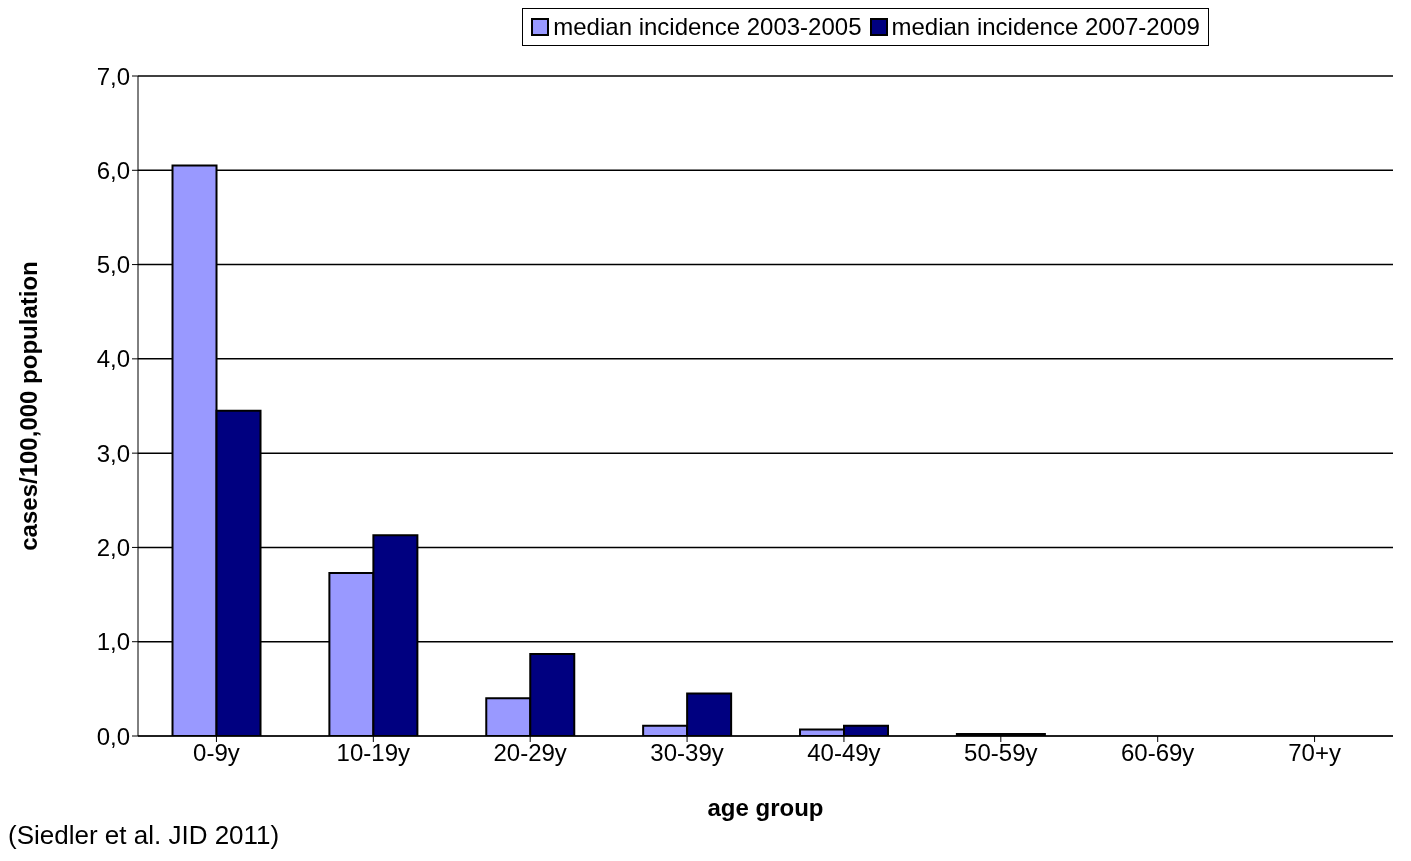 Image resolution: width=1411 pixels, height=861 pixels. I want to click on y-tick-label: 1,0, so click(113, 642).